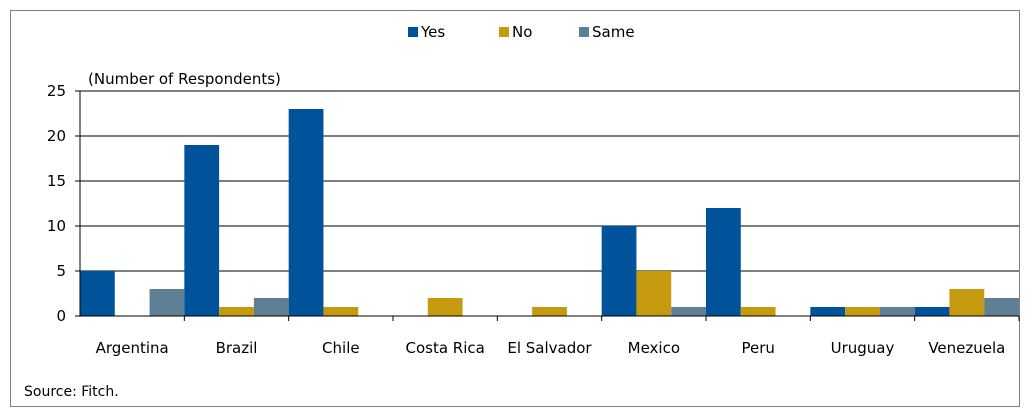  What do you see at coordinates (56, 226) in the screenshot?
I see `y-tick-label: 10` at bounding box center [56, 226].